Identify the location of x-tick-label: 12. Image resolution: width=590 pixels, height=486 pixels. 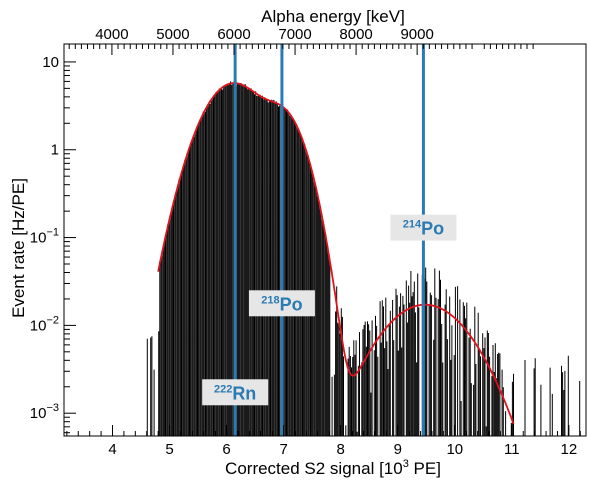
(569, 449).